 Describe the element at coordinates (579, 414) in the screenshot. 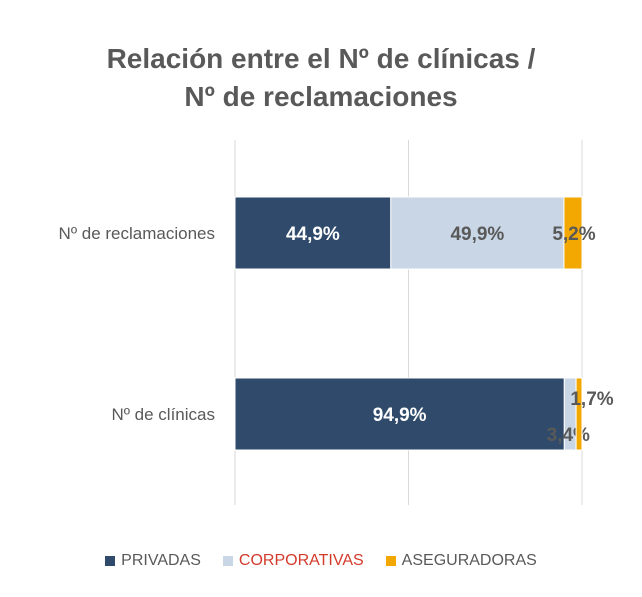

I see `bar-aseguradoras-no-de-clinicas` at that location.